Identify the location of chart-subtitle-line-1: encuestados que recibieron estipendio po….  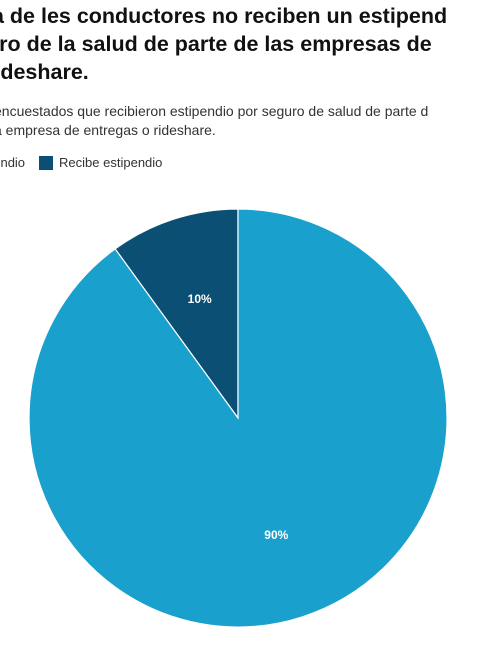
(214, 111).